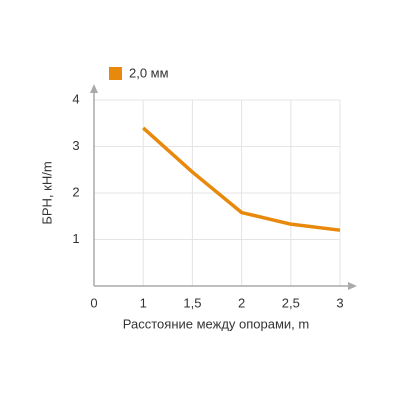 Image resolution: width=400 pixels, height=400 pixels. What do you see at coordinates (149, 72) in the screenshot?
I see `legend-label: 2,0 мм` at bounding box center [149, 72].